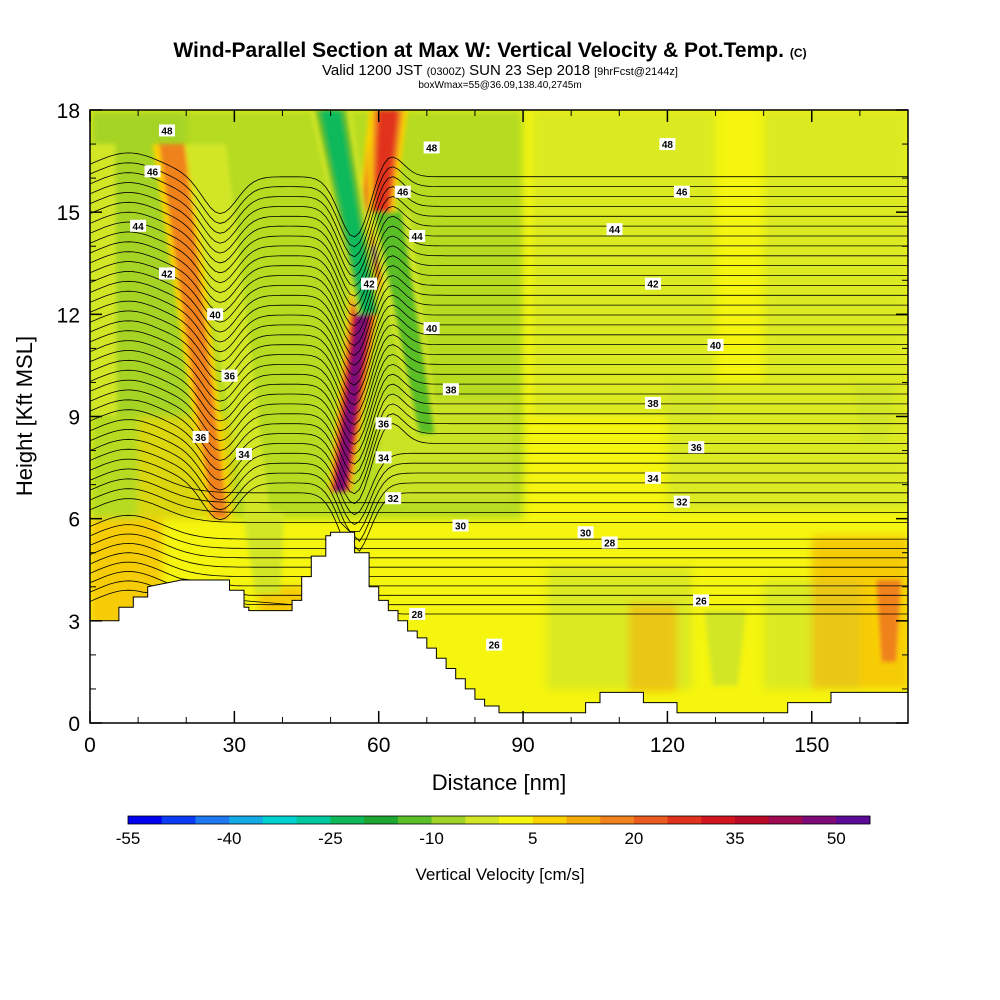 This screenshot has width=1000, height=1000. I want to click on colorbar-tick-label: 20, so click(633, 838).